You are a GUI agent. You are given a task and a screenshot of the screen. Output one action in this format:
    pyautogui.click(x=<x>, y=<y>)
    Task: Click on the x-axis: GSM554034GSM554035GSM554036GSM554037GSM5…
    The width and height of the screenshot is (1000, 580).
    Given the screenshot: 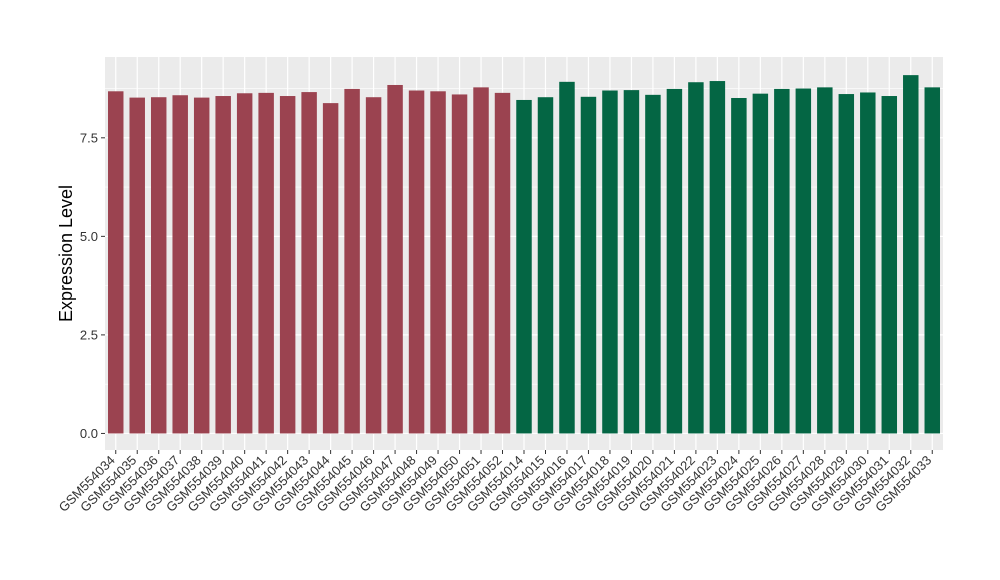 What is the action you would take?
    pyautogui.click(x=495, y=482)
    